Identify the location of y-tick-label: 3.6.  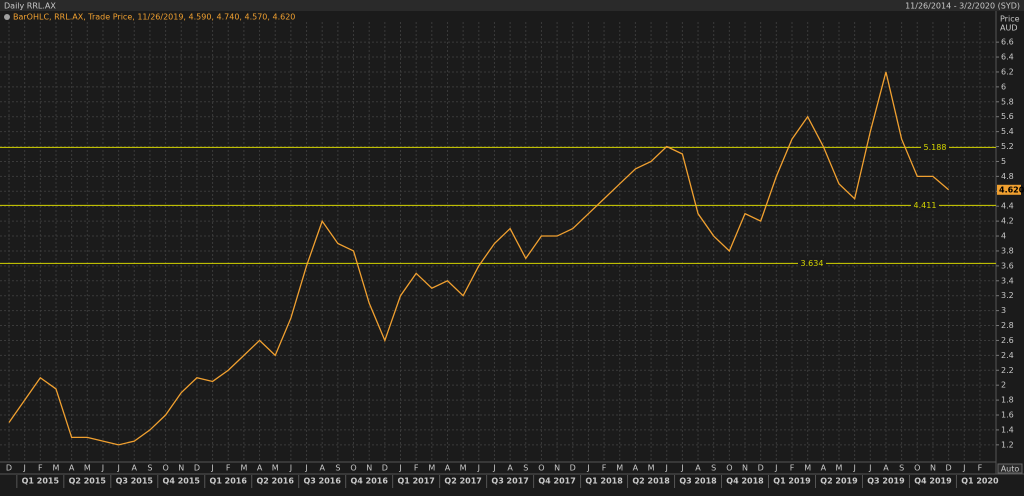
(1007, 265).